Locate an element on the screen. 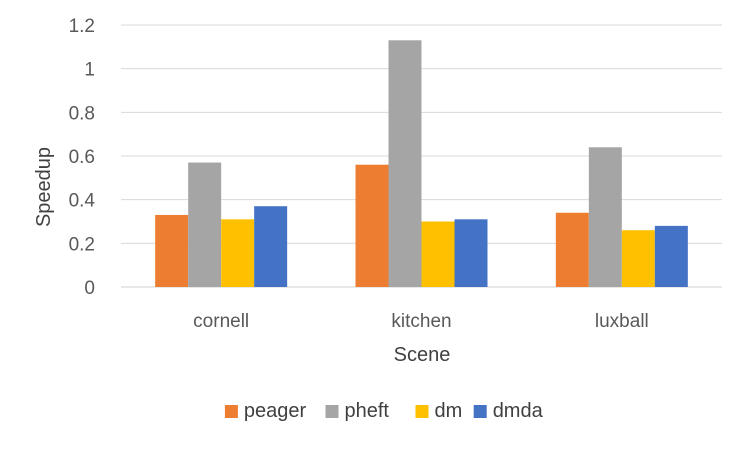 This screenshot has height=451, width=750. legend-label-peager: peager is located at coordinates (275, 411).